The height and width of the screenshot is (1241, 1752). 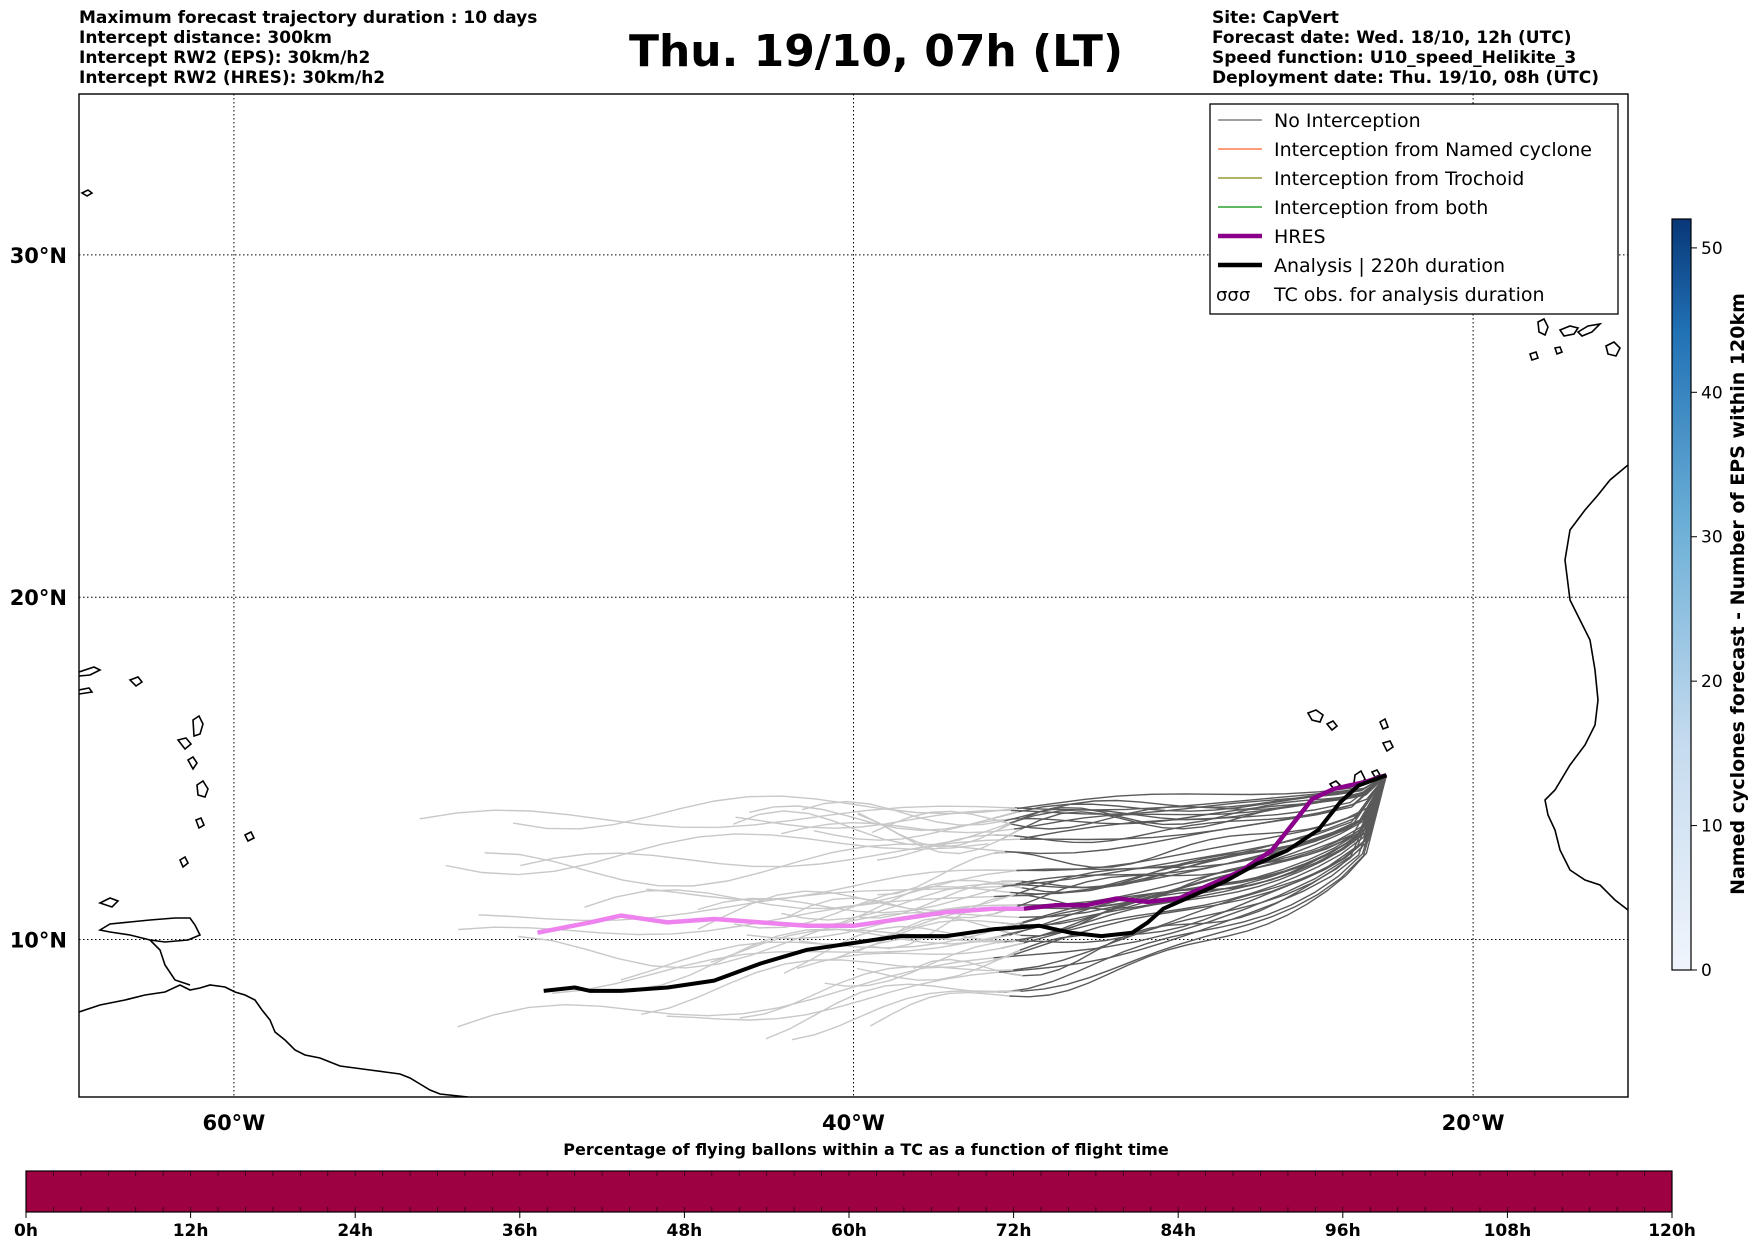 I want to click on flight-colorbar-tick-label: 12h, so click(x=191, y=1231).